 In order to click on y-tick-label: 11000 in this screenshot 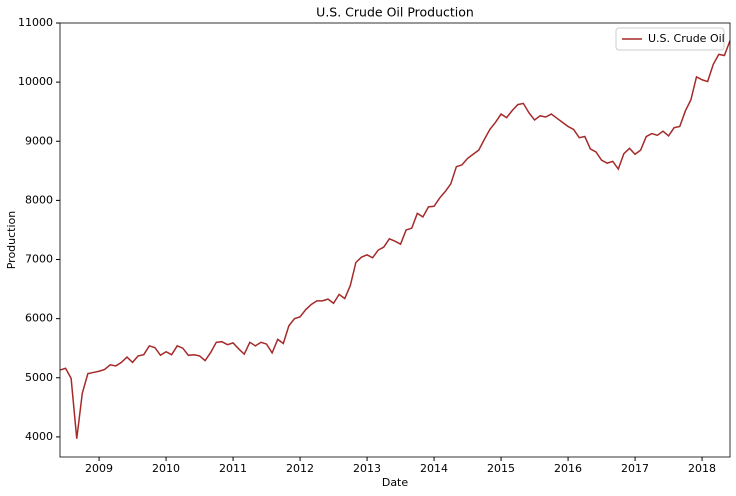, I will do `click(35, 22)`.